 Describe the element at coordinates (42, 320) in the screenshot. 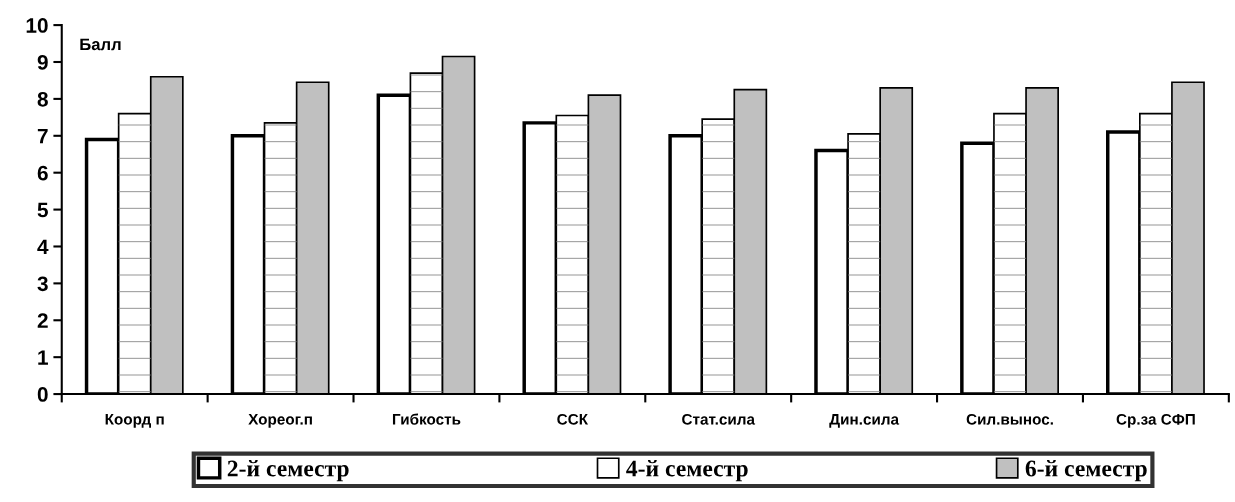

I see `y-tick-label: 2` at that location.